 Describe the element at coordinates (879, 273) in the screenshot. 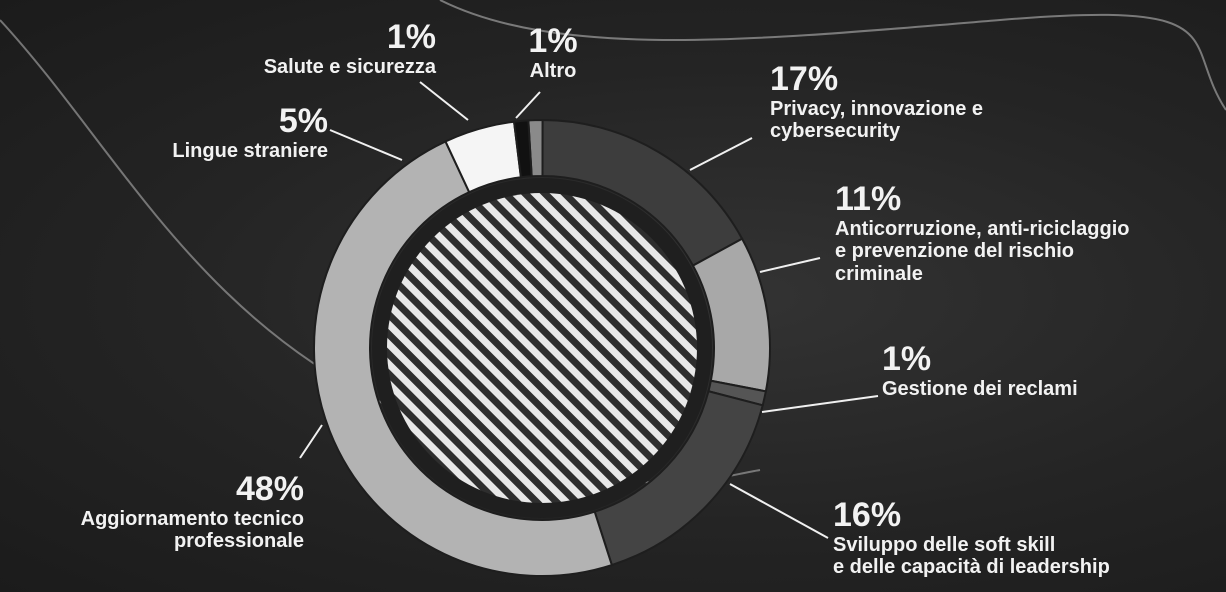

I see `name-anticorruzione-3: criminale` at that location.